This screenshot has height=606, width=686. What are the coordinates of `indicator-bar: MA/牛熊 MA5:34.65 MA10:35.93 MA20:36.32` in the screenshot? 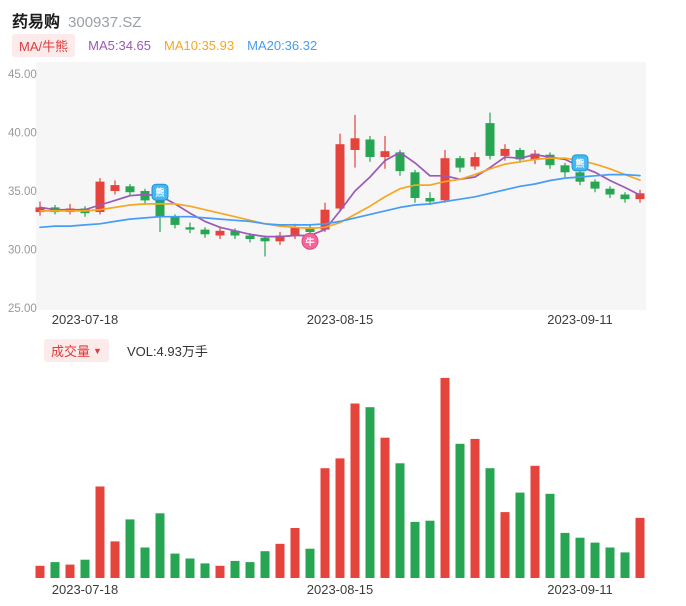 It's located at (164, 45).